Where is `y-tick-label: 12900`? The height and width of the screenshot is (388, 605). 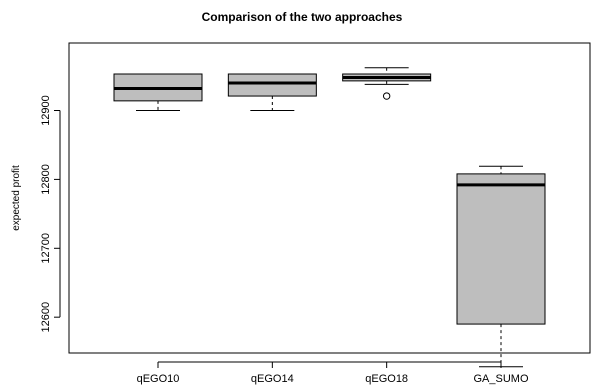 y-tick-label: 12900 is located at coordinates (46, 110).